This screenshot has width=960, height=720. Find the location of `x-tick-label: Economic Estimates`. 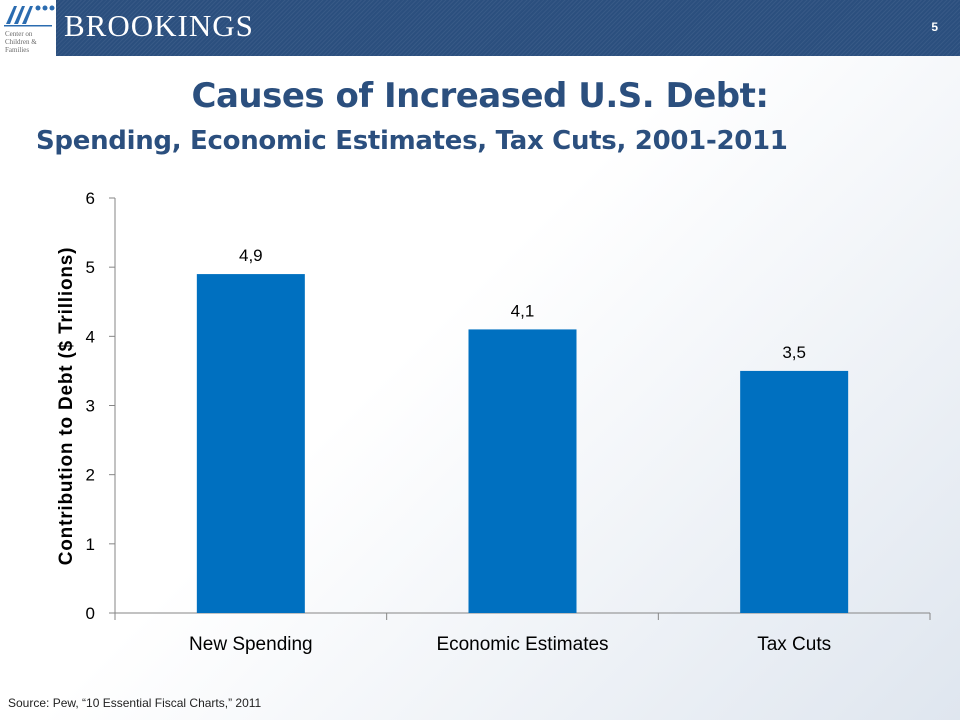

x-tick-label: Economic Estimates is located at coordinates (522, 644).